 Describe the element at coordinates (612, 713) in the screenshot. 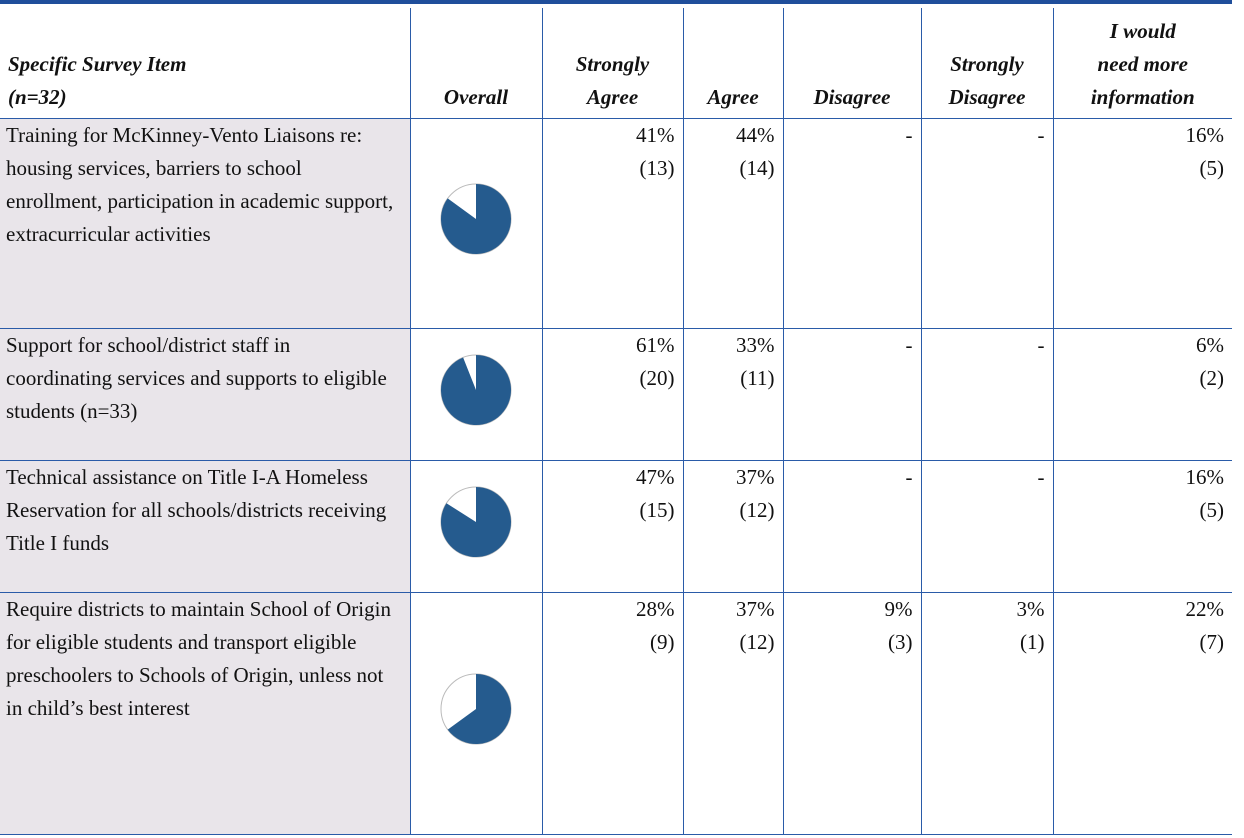

I see `value-cell: 28% (9)` at that location.